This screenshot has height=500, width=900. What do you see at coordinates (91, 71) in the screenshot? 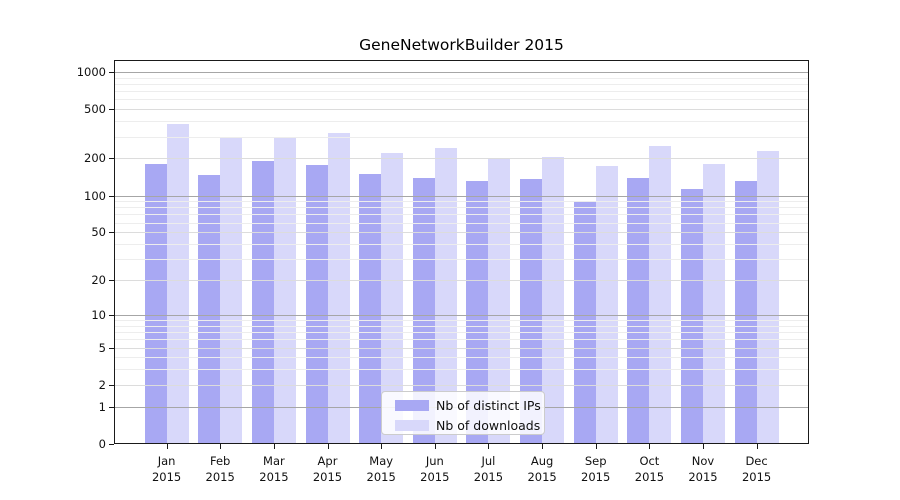
I see `y-tick-label: 1000` at bounding box center [91, 71].